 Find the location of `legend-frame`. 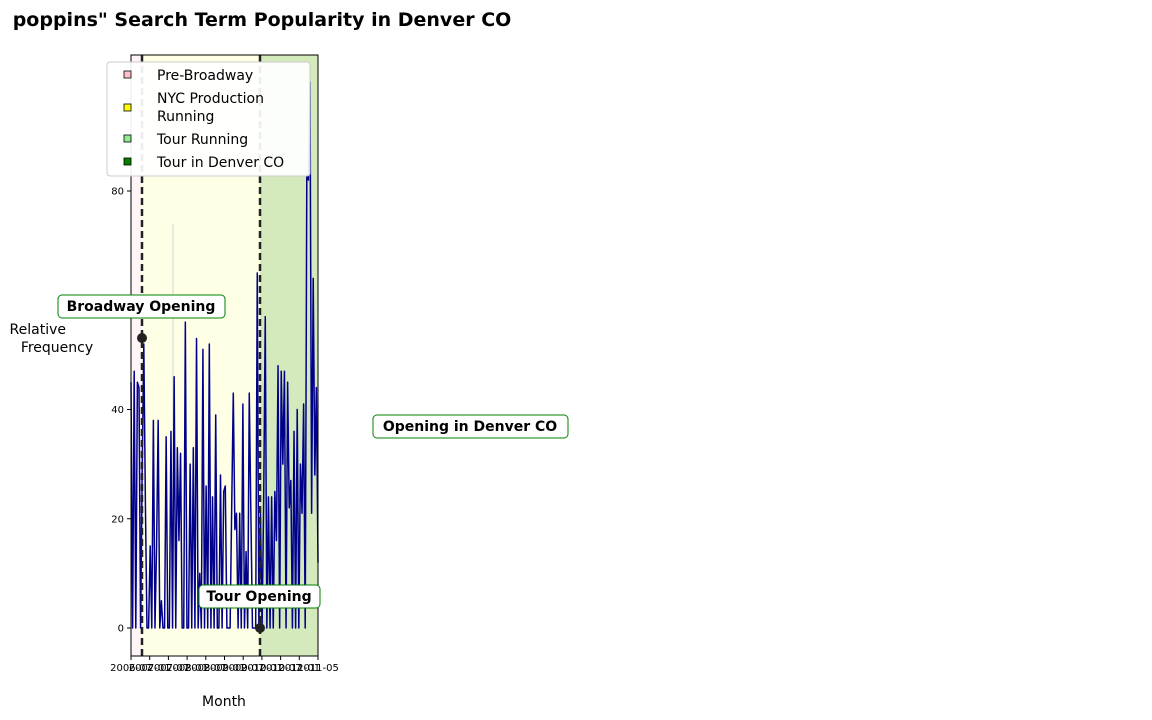

legend-frame is located at coordinates (208, 119).